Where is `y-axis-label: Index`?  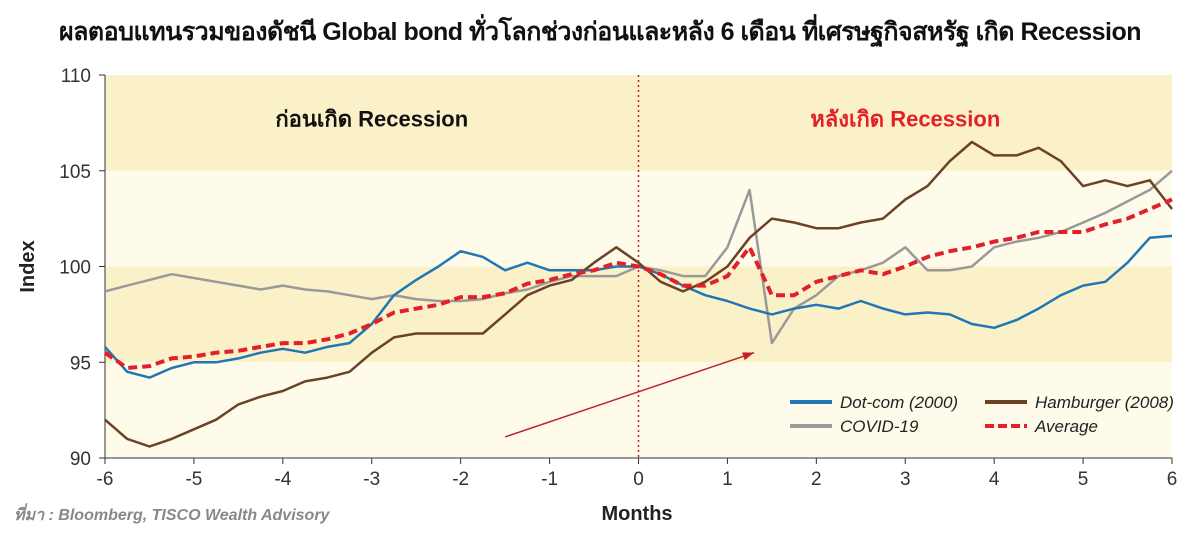
y-axis-label: Index is located at coordinates (28, 266).